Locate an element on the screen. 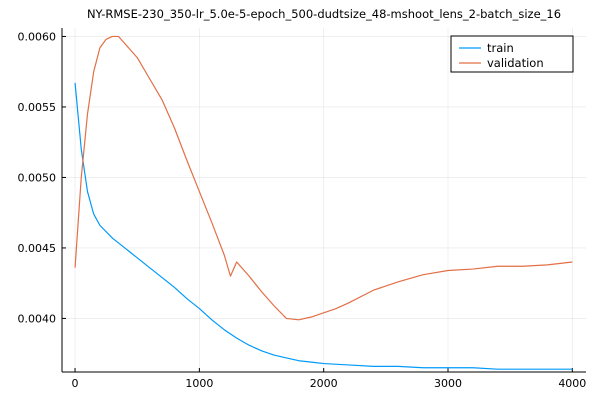  x-tick-label: 3000 is located at coordinates (448, 383).